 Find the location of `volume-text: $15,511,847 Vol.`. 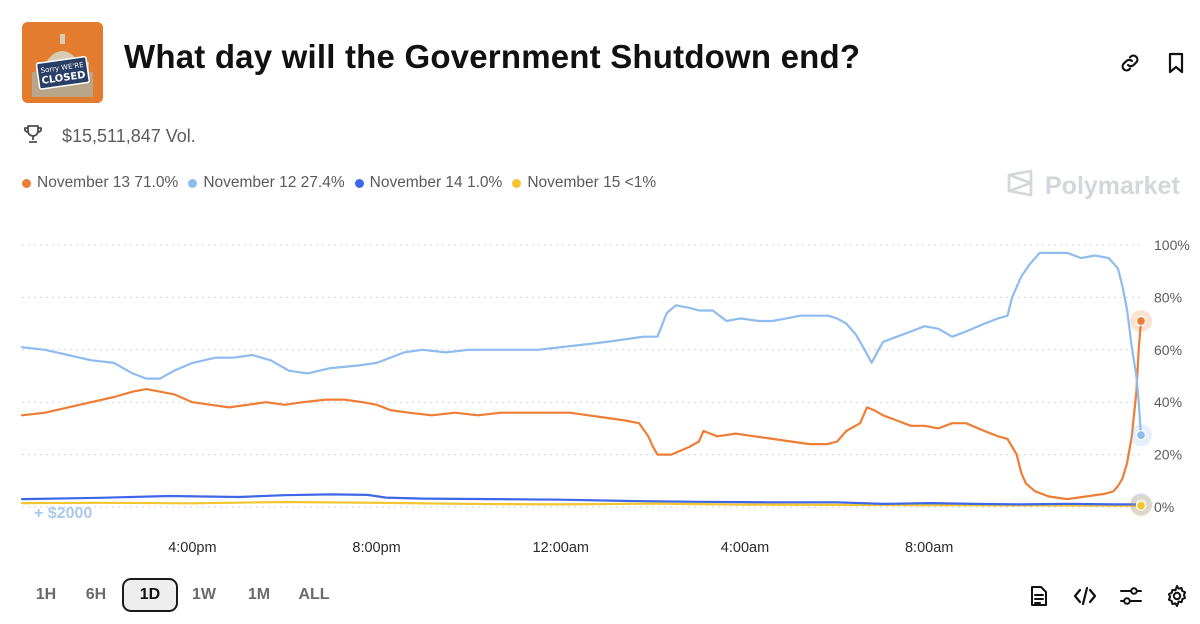

volume-text: $15,511,847 Vol. is located at coordinates (129, 135).